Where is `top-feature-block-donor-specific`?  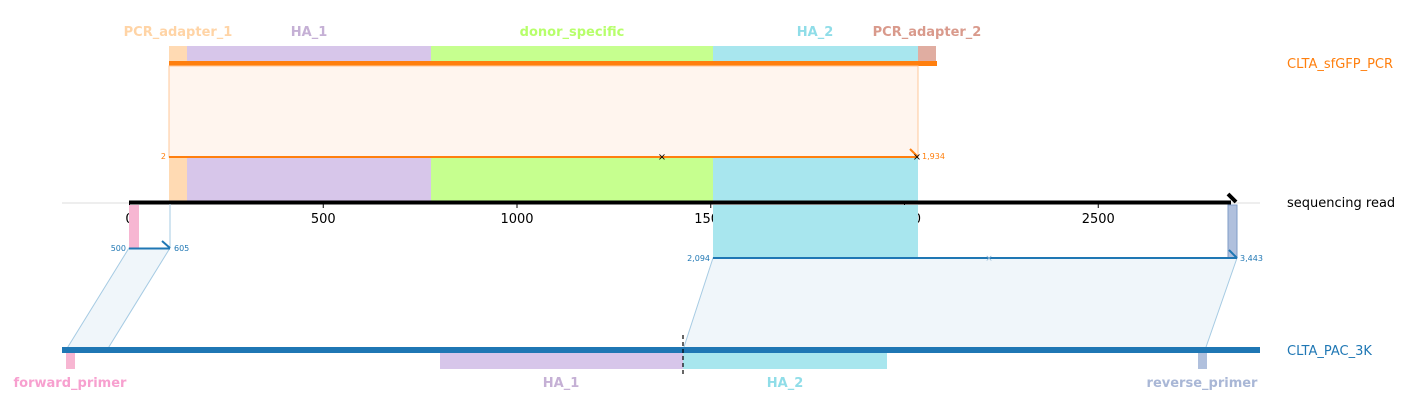
top-feature-block-donor-specific is located at coordinates (572, 54).